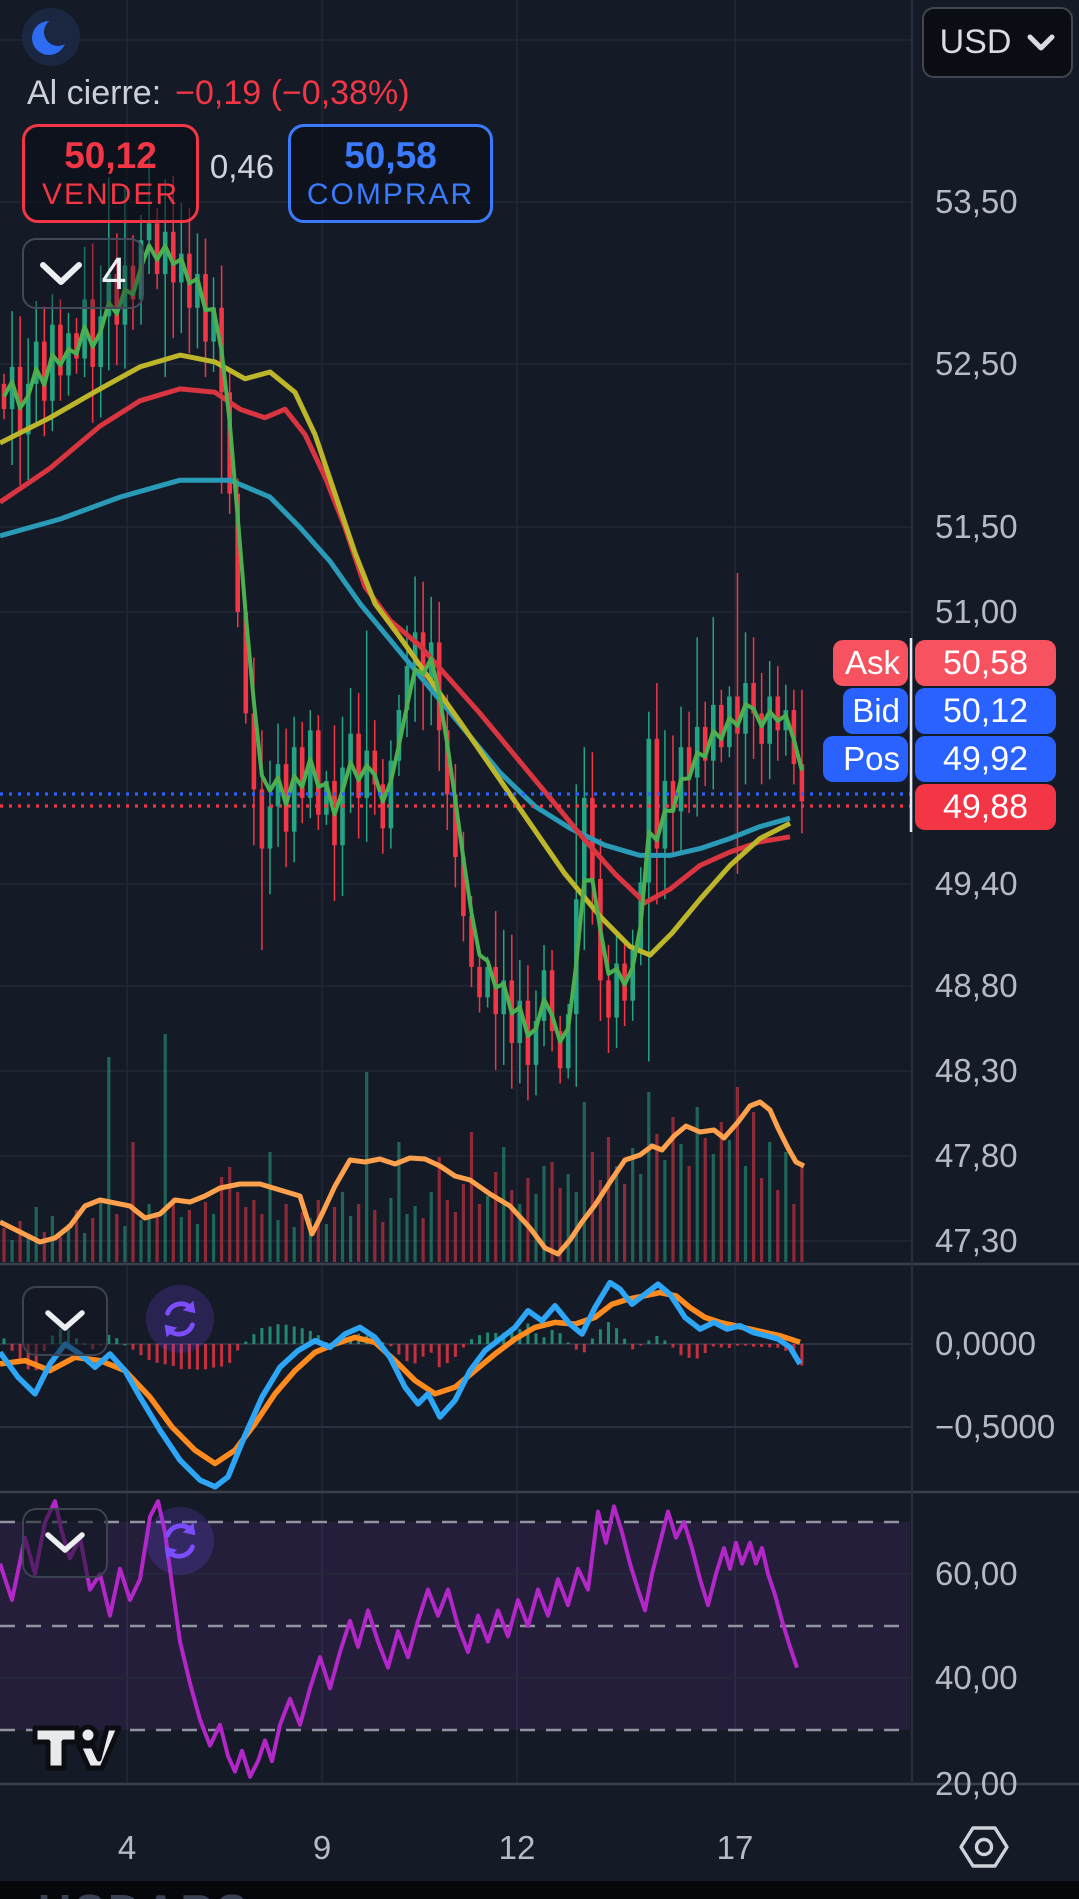 The width and height of the screenshot is (1079, 1899). Describe the element at coordinates (976, 1070) in the screenshot. I see `axis-label: 48,30` at that location.